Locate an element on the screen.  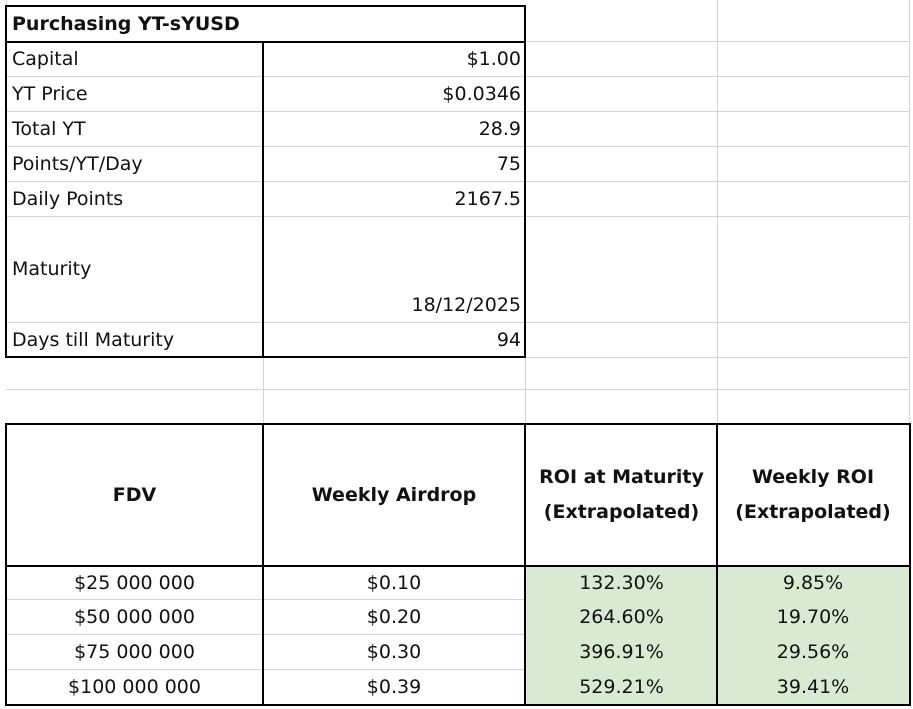
table-cell-weekly-roi: 9.85% is located at coordinates (813, 583).